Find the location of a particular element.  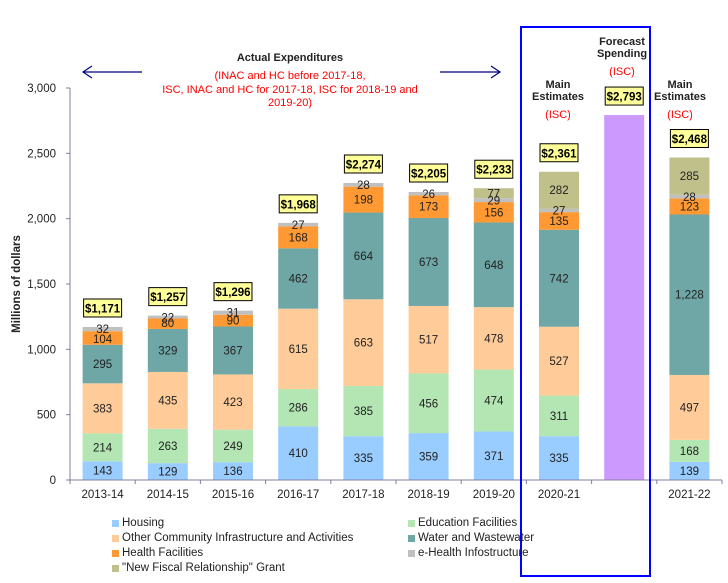

data-label: 136 is located at coordinates (232, 472).